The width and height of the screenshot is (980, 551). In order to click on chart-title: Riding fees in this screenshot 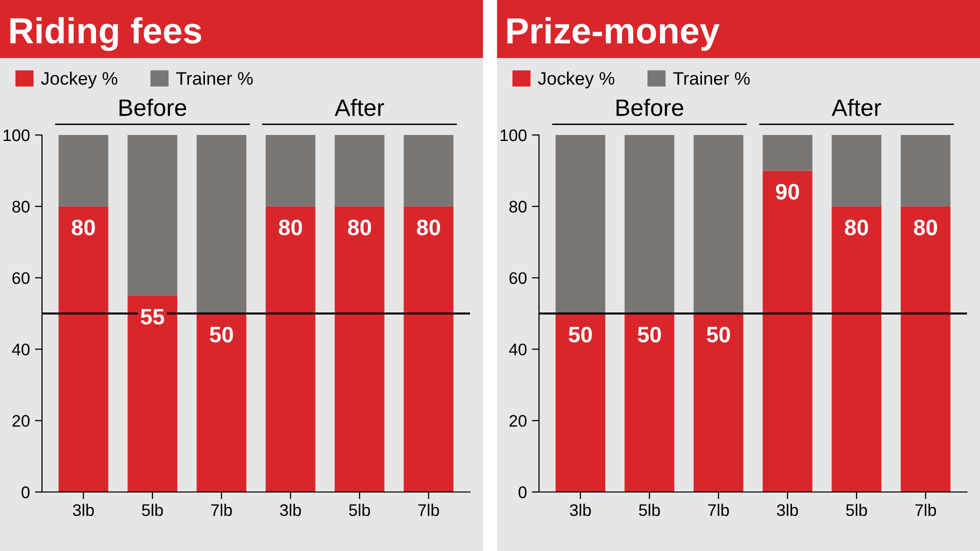, I will do `click(106, 34)`.